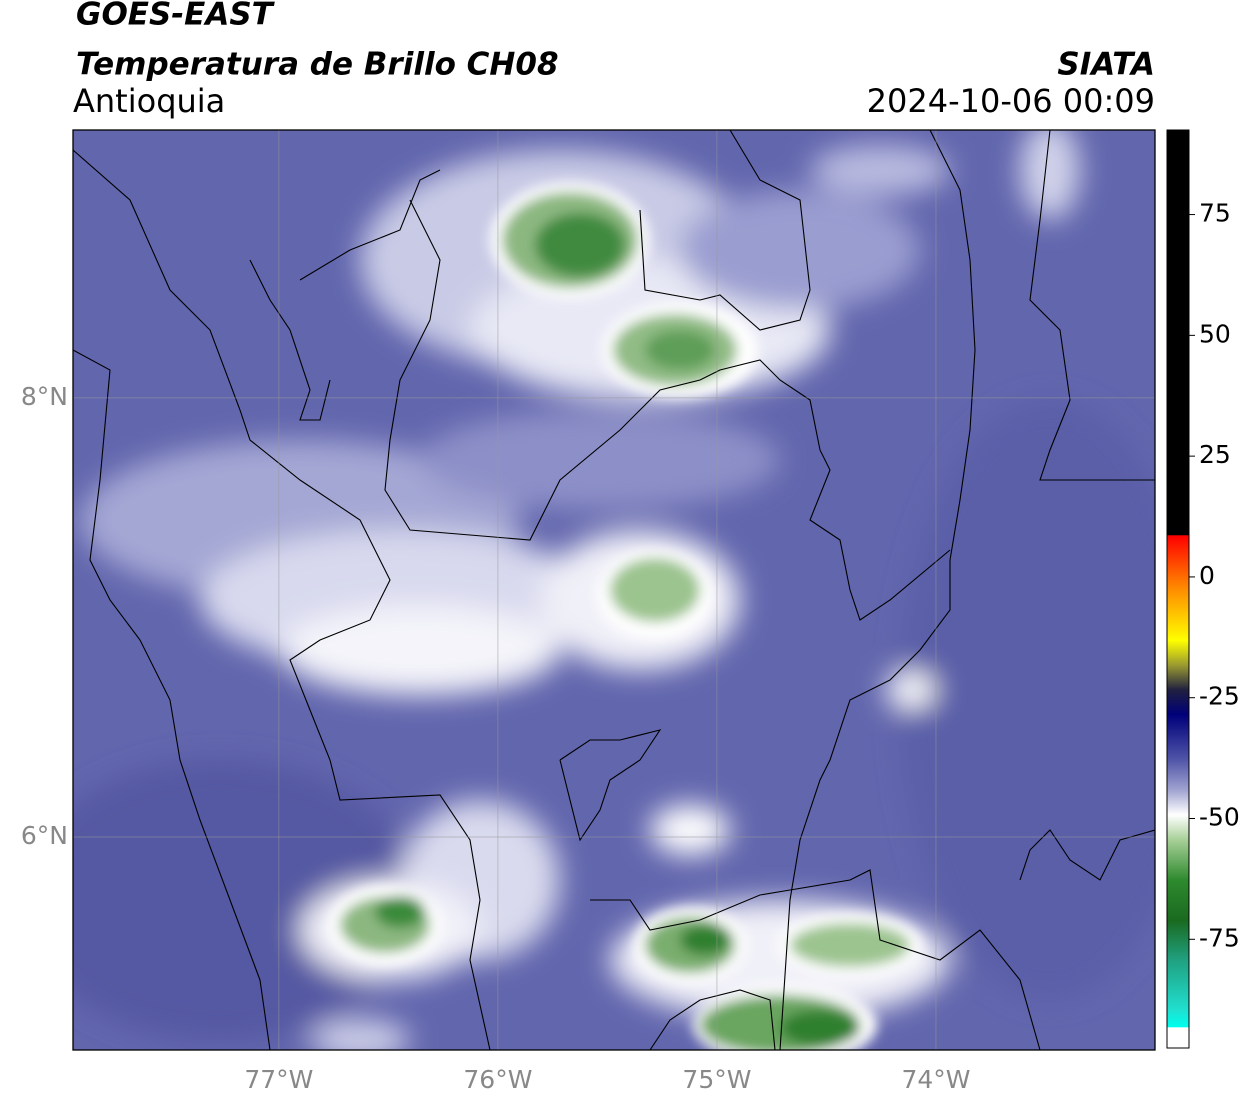 The width and height of the screenshot is (1252, 1099). Describe the element at coordinates (716, 1079) in the screenshot. I see `x-tick-label: 75°W` at that location.